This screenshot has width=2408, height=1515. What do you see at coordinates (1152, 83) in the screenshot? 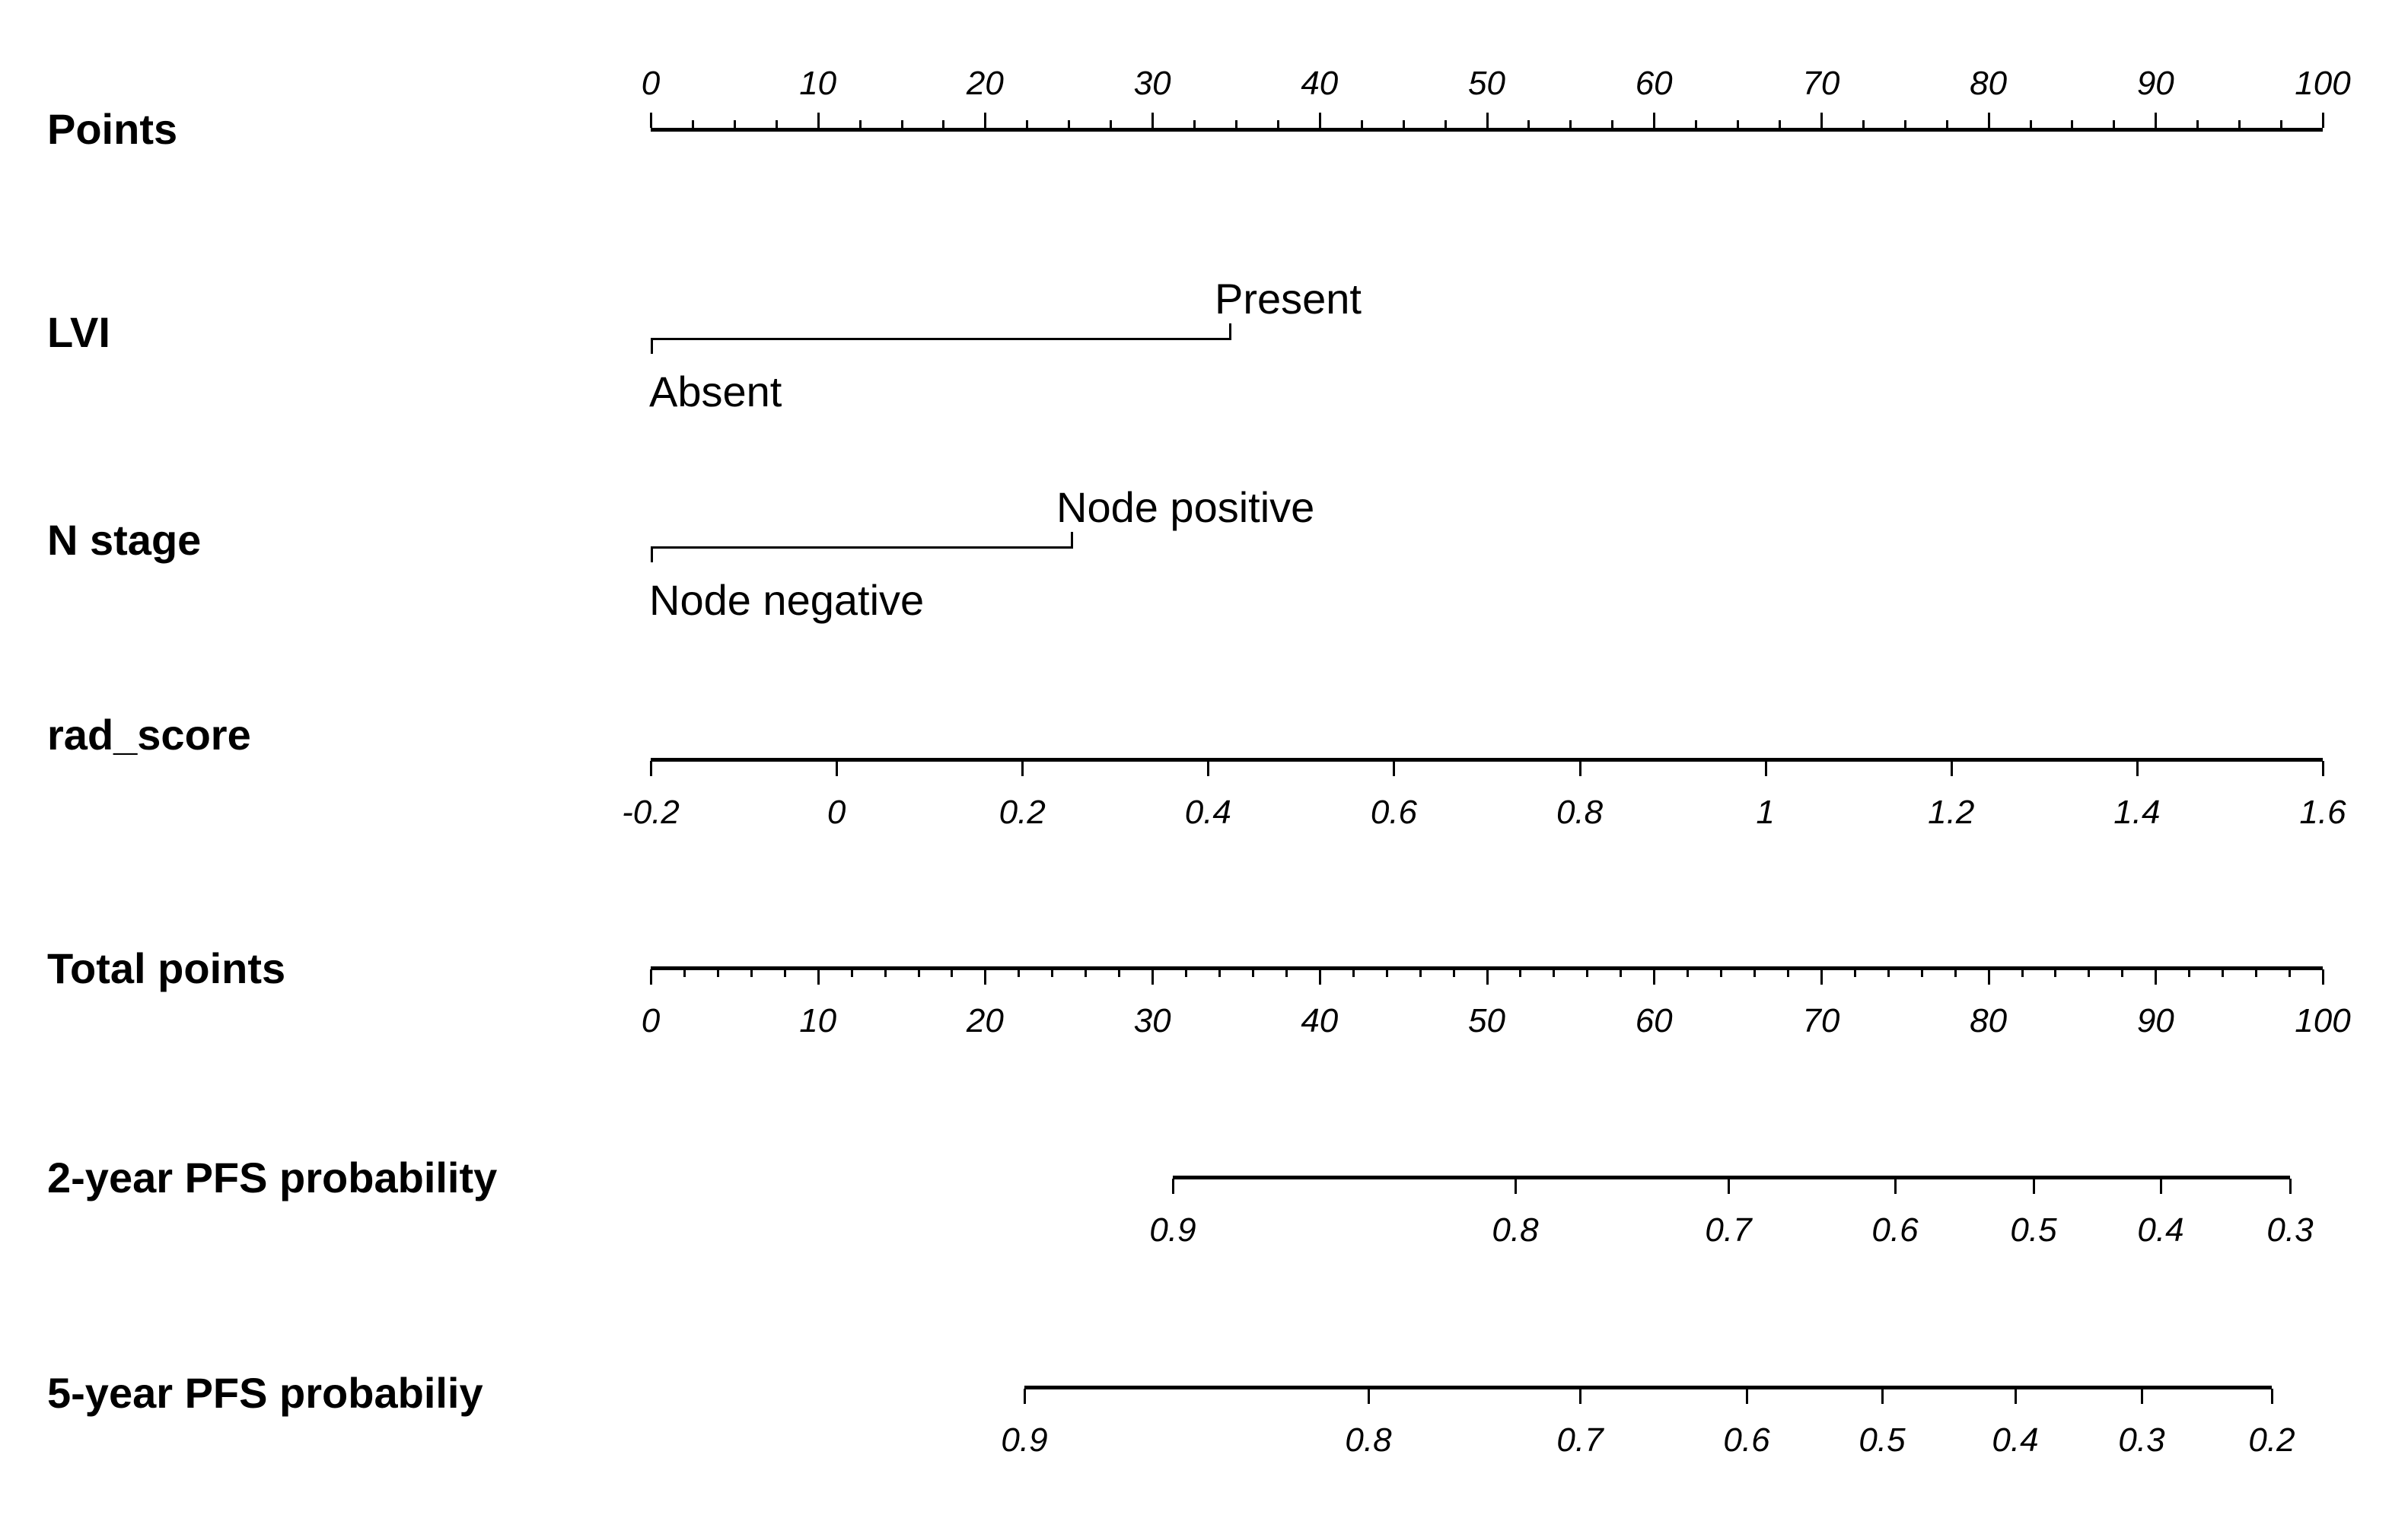
I see `tick-label-points-30: 30` at bounding box center [1152, 83].